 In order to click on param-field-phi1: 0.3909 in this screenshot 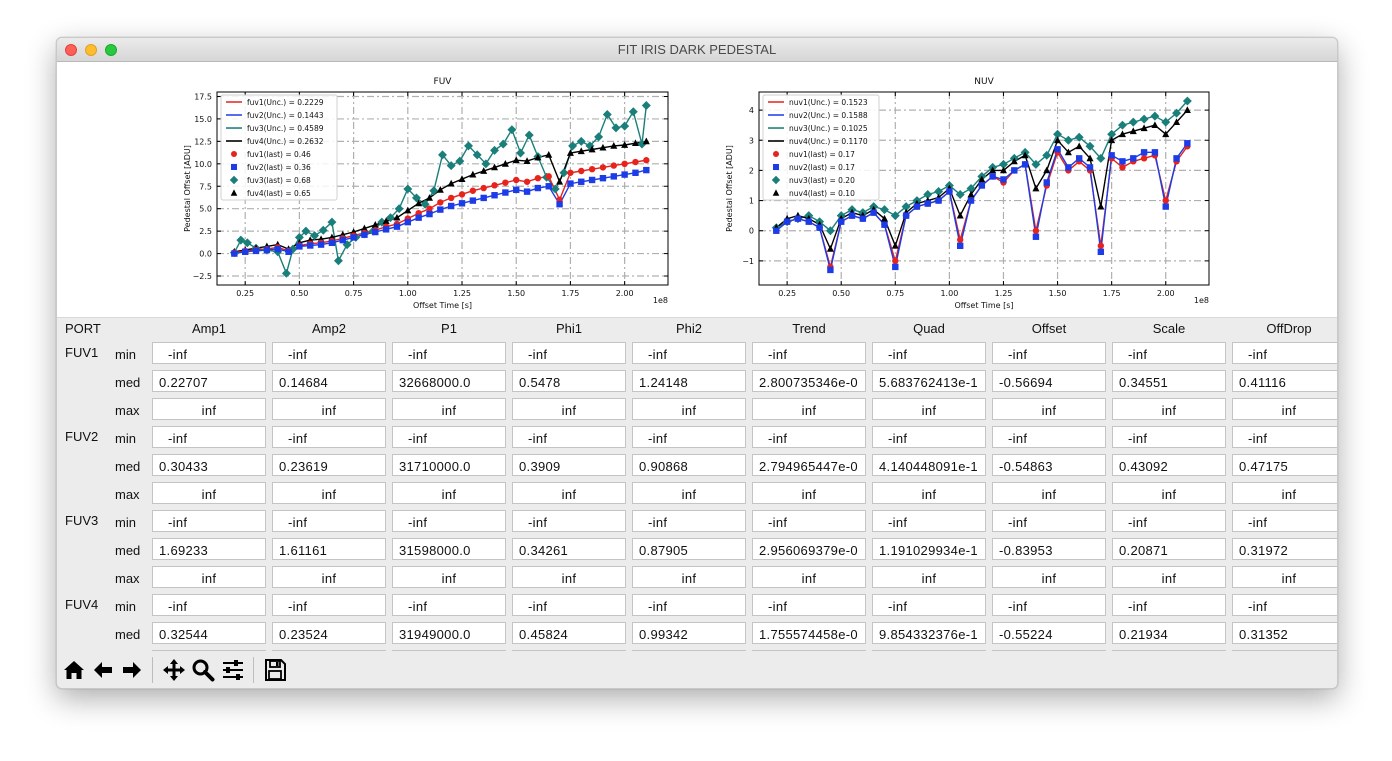, I will do `click(569, 465)`.